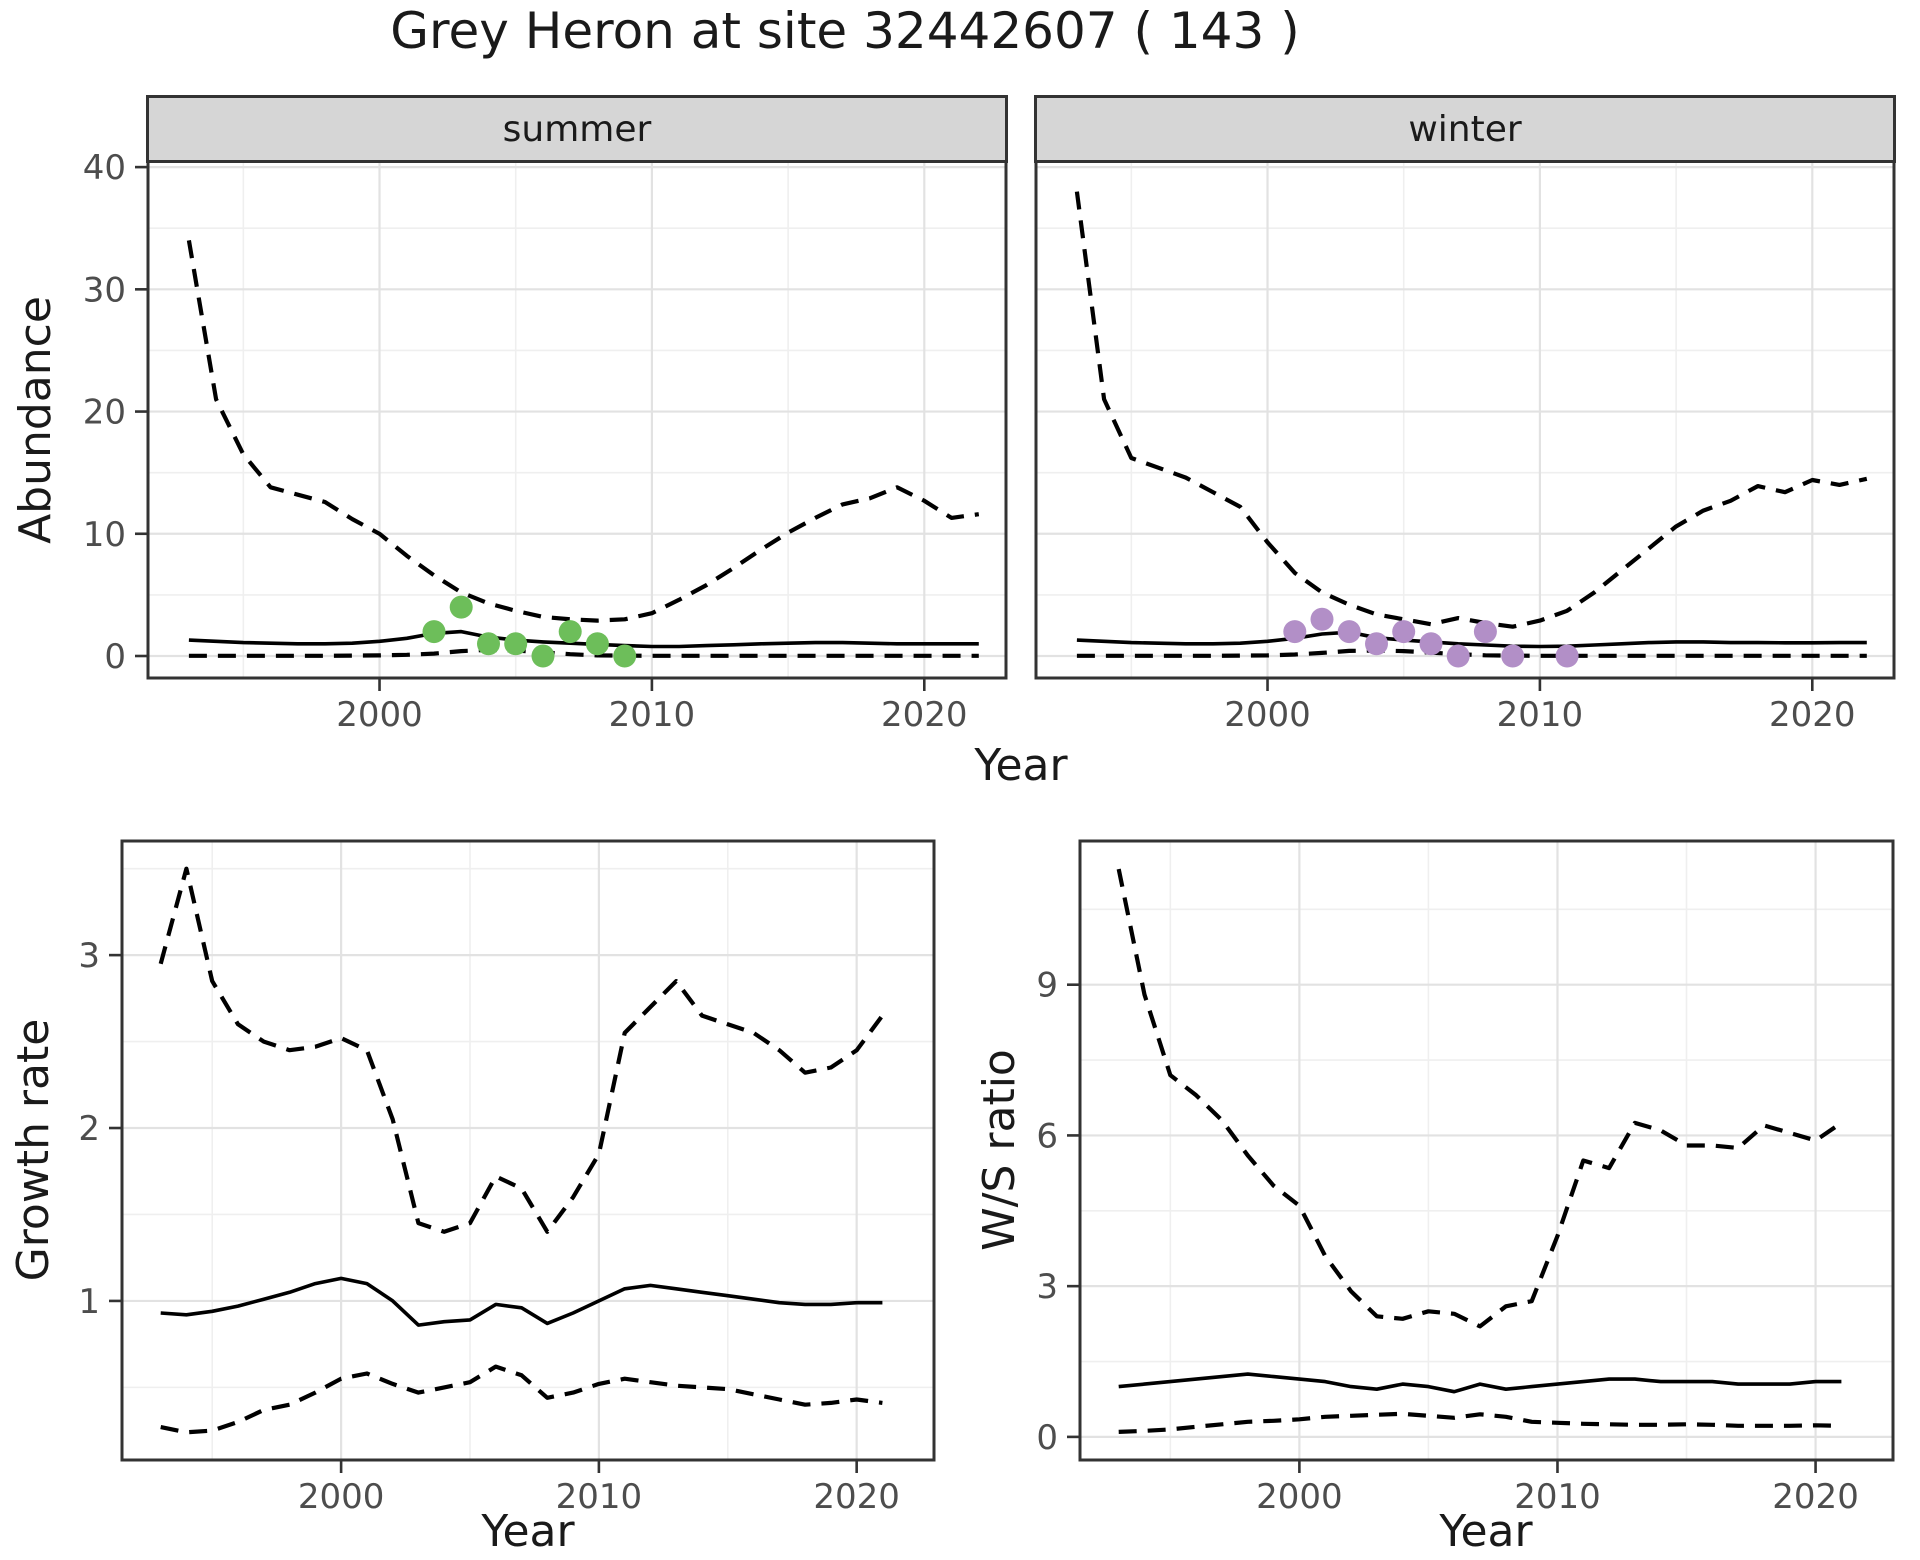 This screenshot has height=1560, width=1920. I want to click on abundance-winter-upper-ci-line, so click(1471, 410).